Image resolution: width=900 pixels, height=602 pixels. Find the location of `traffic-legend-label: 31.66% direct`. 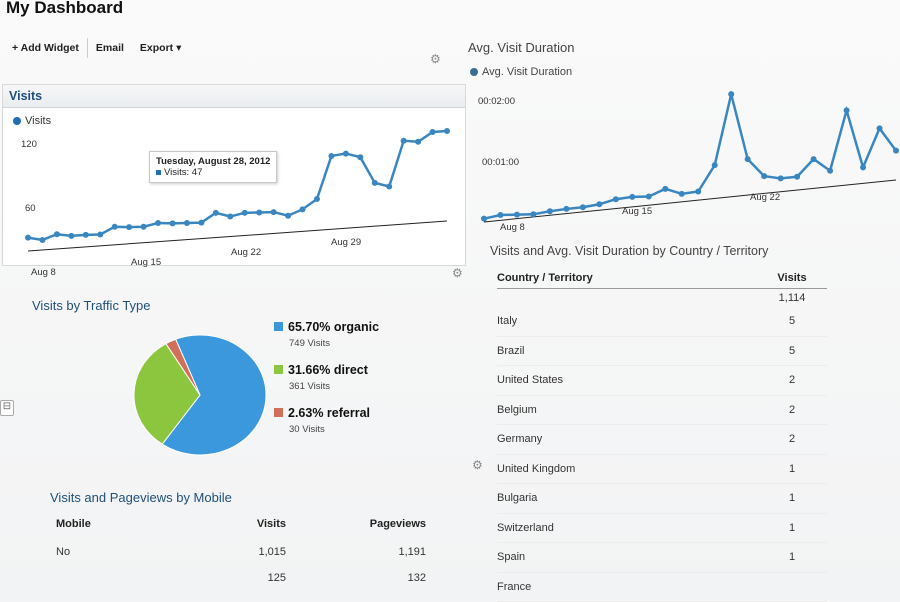

traffic-legend-label: 31.66% direct is located at coordinates (328, 370).